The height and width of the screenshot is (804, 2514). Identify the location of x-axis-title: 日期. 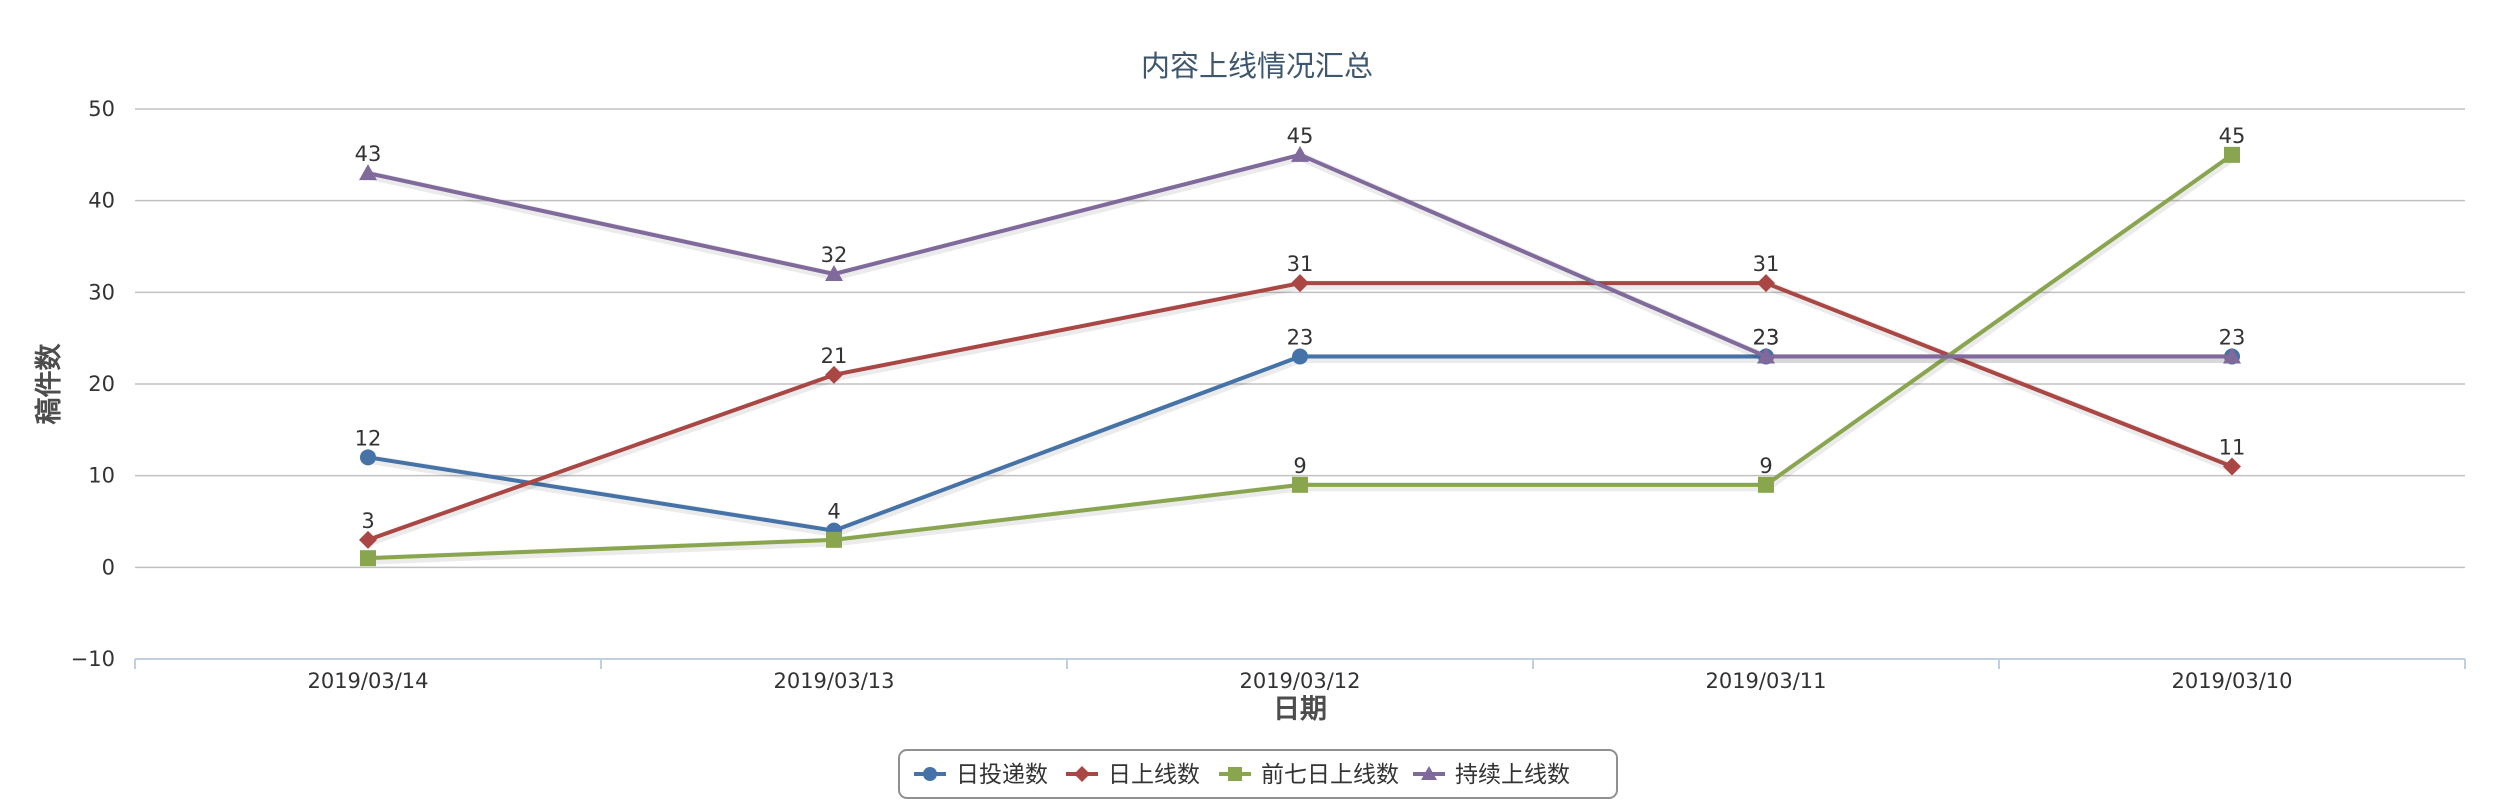
(1300, 709).